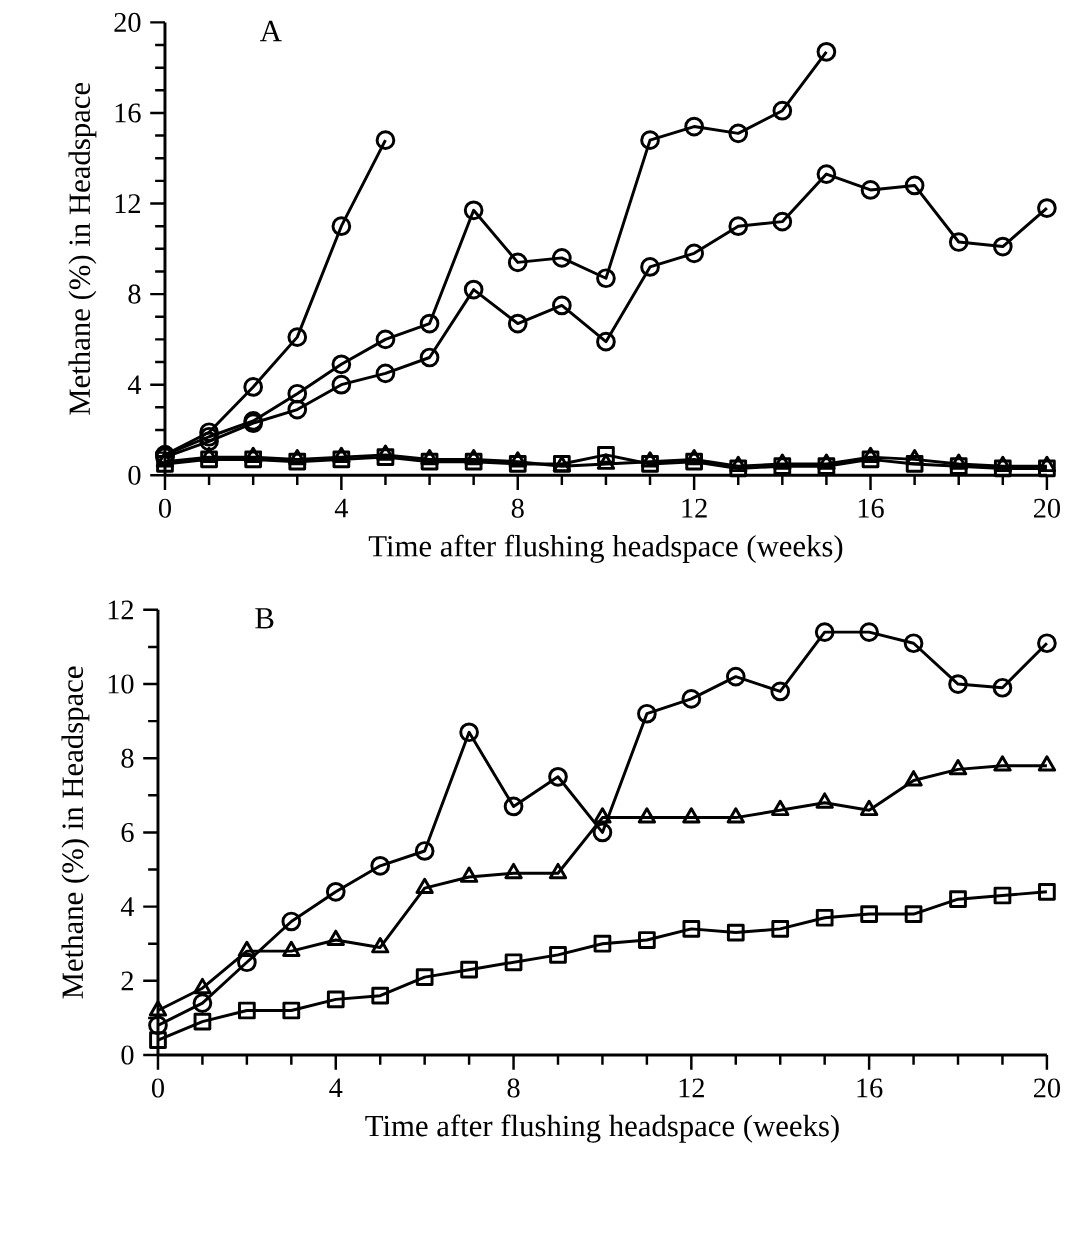  What do you see at coordinates (264, 618) in the screenshot?
I see `chart-title: B` at bounding box center [264, 618].